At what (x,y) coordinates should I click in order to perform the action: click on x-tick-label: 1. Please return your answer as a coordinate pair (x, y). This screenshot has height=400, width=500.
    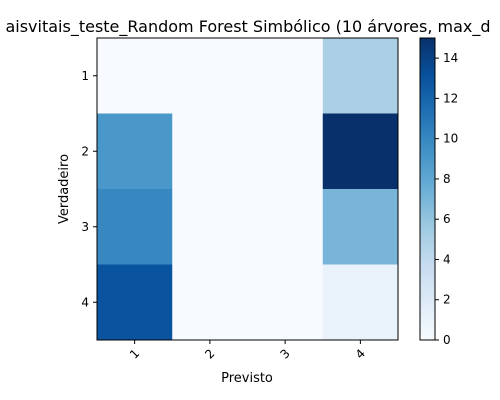
    Looking at the image, I should click on (134, 353).